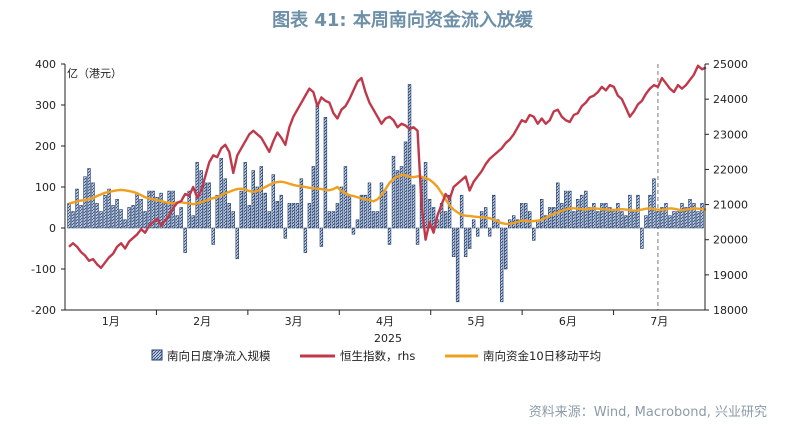 This screenshot has width=805, height=426. Describe the element at coordinates (387, 199) in the screenshot. I see `ma10-line` at that location.